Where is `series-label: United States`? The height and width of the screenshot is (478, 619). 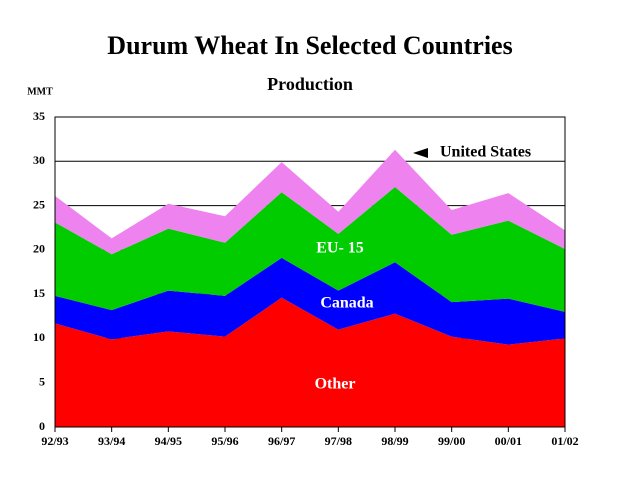 series-label: United States is located at coordinates (485, 152).